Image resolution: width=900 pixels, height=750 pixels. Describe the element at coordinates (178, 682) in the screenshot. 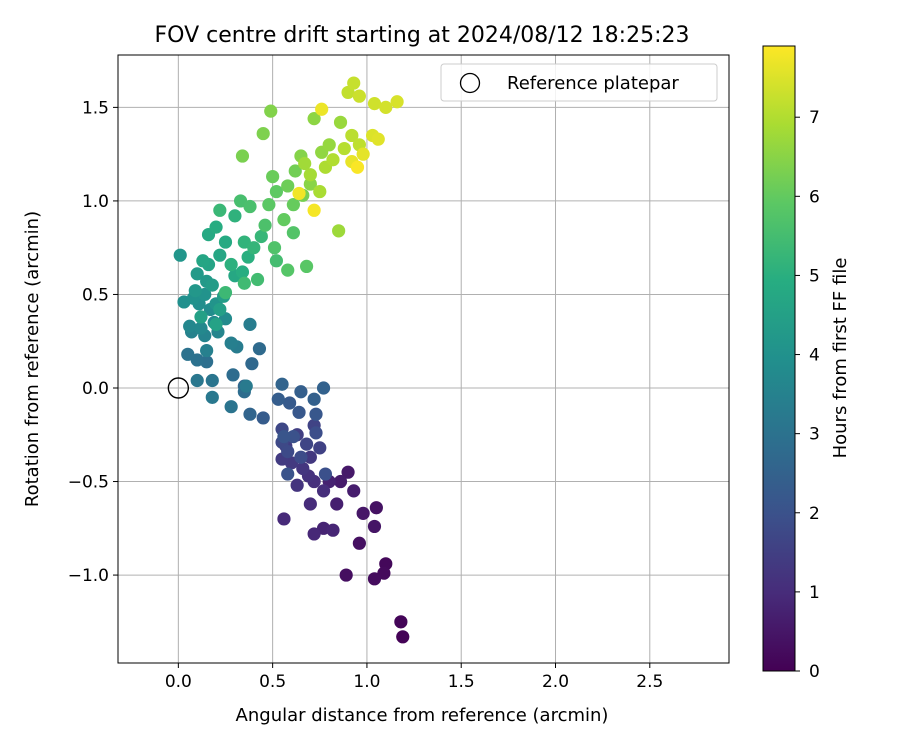

I see `x-tick-label: 0.0` at that location.